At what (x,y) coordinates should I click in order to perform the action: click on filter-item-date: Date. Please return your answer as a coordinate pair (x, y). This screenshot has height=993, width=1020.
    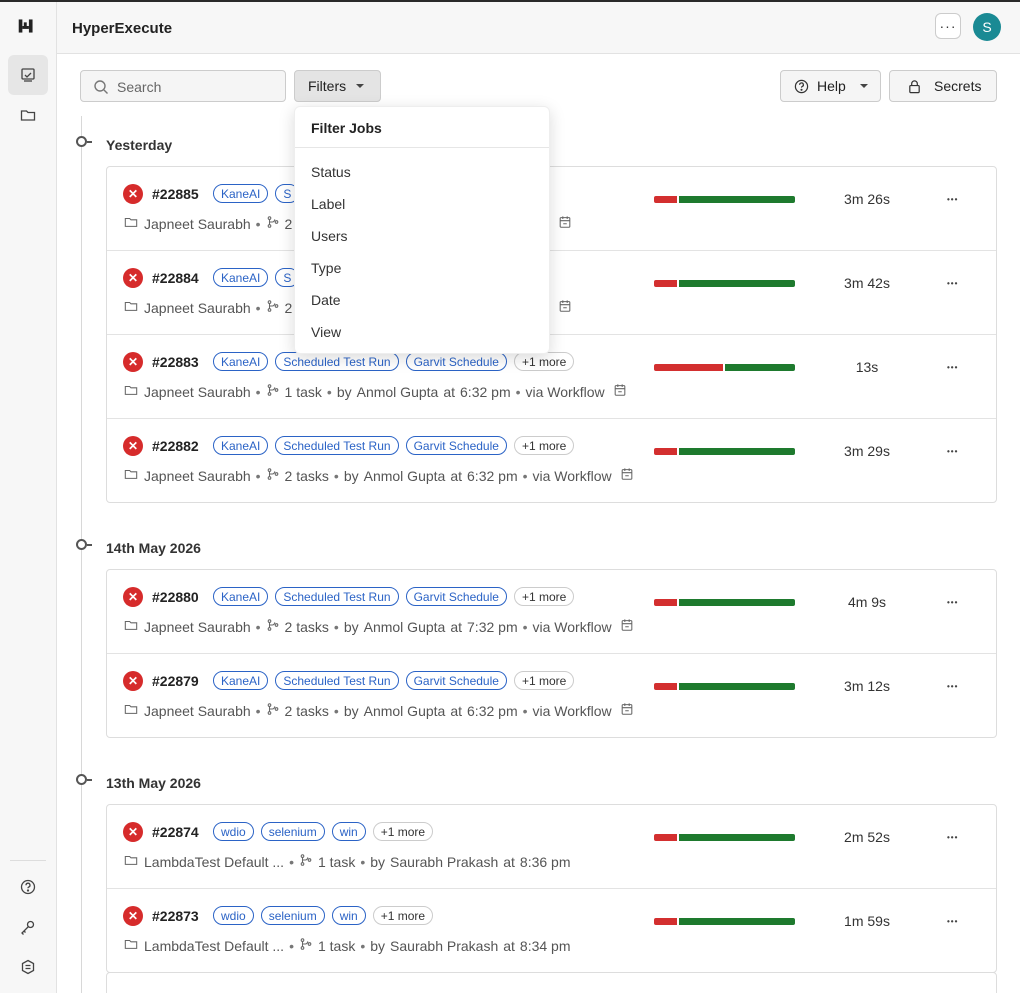
    Looking at the image, I should click on (326, 300).